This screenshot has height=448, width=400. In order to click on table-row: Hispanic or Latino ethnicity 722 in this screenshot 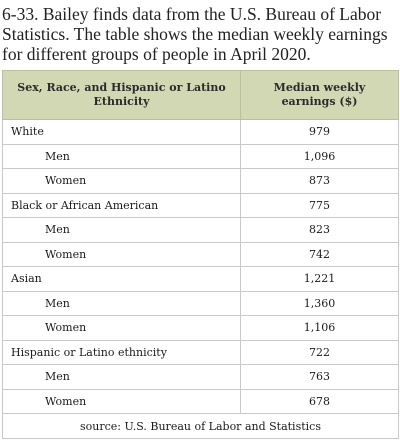, I will do `click(200, 352)`.